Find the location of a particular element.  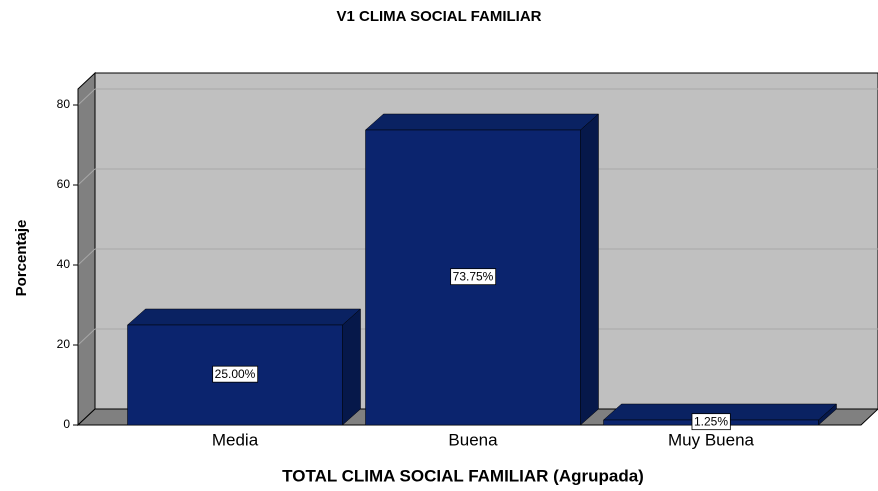

y-tick-label: 60 is located at coordinates (64, 184).